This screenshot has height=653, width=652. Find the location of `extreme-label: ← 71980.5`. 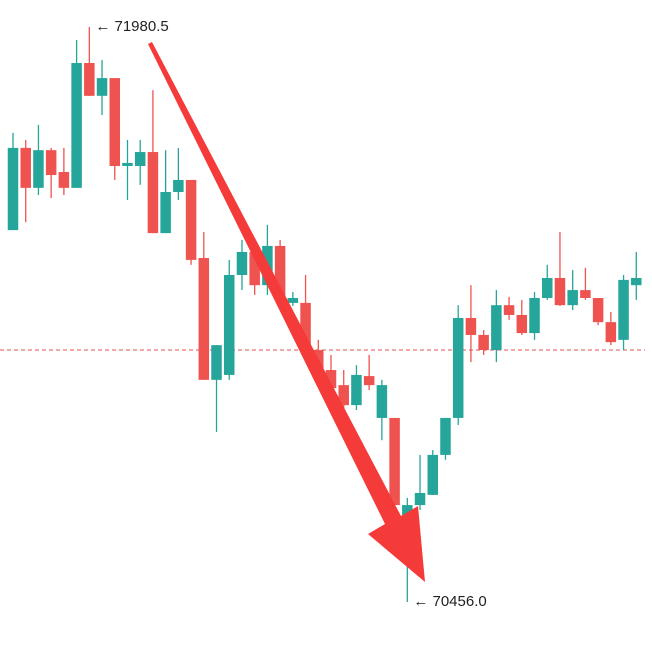

extreme-label: ← 71980.5 is located at coordinates (131, 26).